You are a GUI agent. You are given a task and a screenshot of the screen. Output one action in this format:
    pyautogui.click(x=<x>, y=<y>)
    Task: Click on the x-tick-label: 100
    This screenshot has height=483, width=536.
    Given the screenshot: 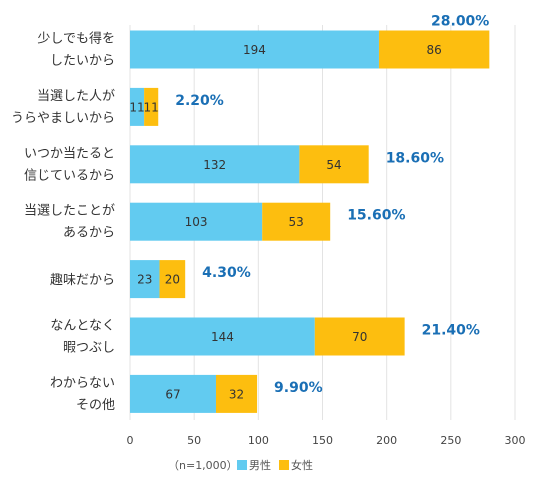 What is the action you would take?
    pyautogui.click(x=258, y=440)
    